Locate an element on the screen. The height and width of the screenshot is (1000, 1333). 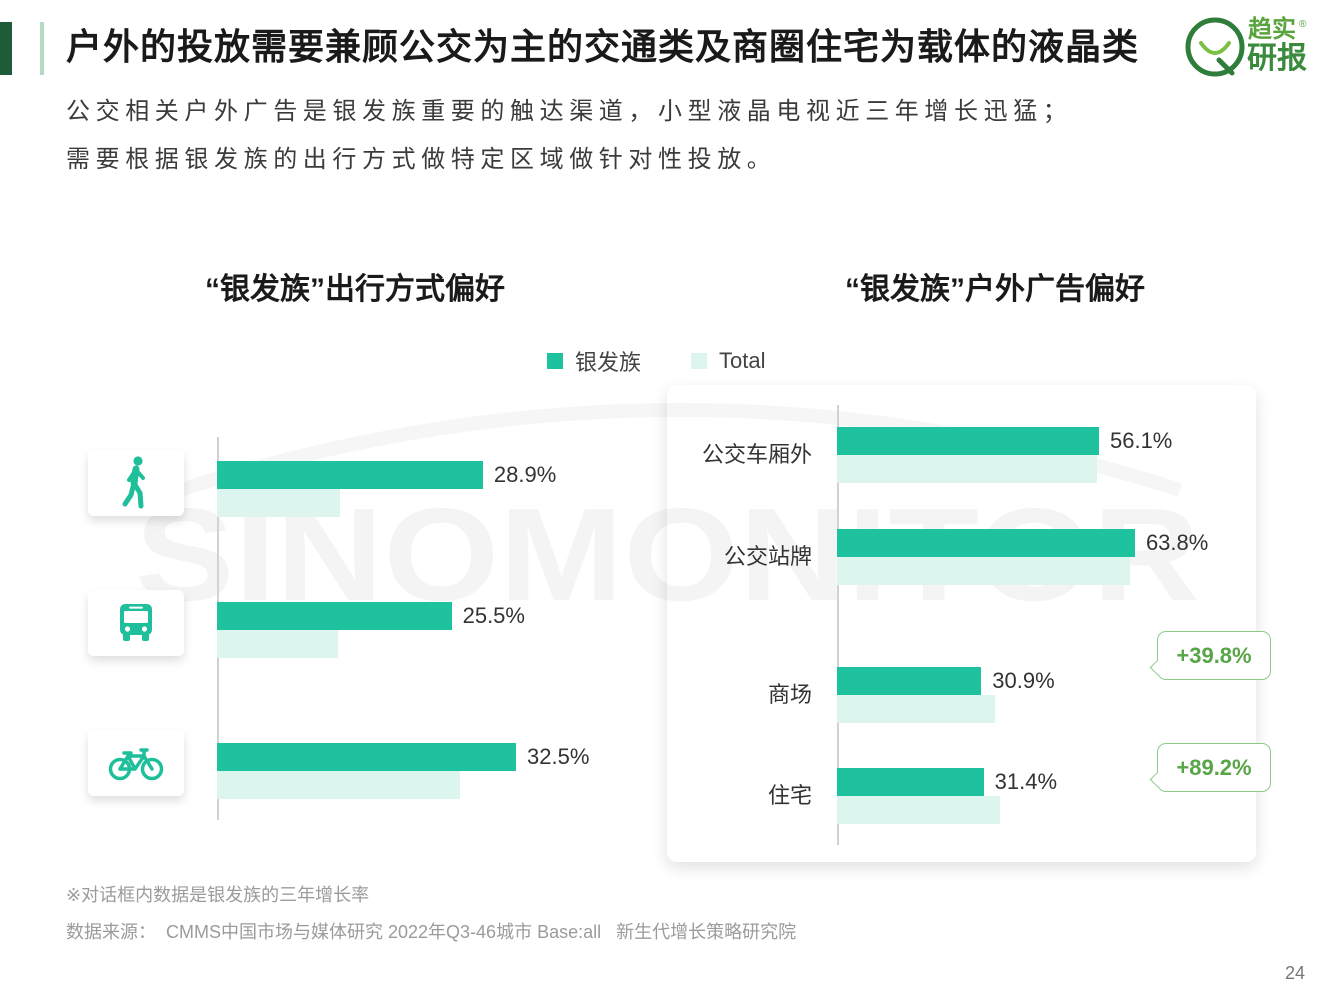
footnote: ※对话框内数据是银发族的三年增长率 is located at coordinates (218, 895).